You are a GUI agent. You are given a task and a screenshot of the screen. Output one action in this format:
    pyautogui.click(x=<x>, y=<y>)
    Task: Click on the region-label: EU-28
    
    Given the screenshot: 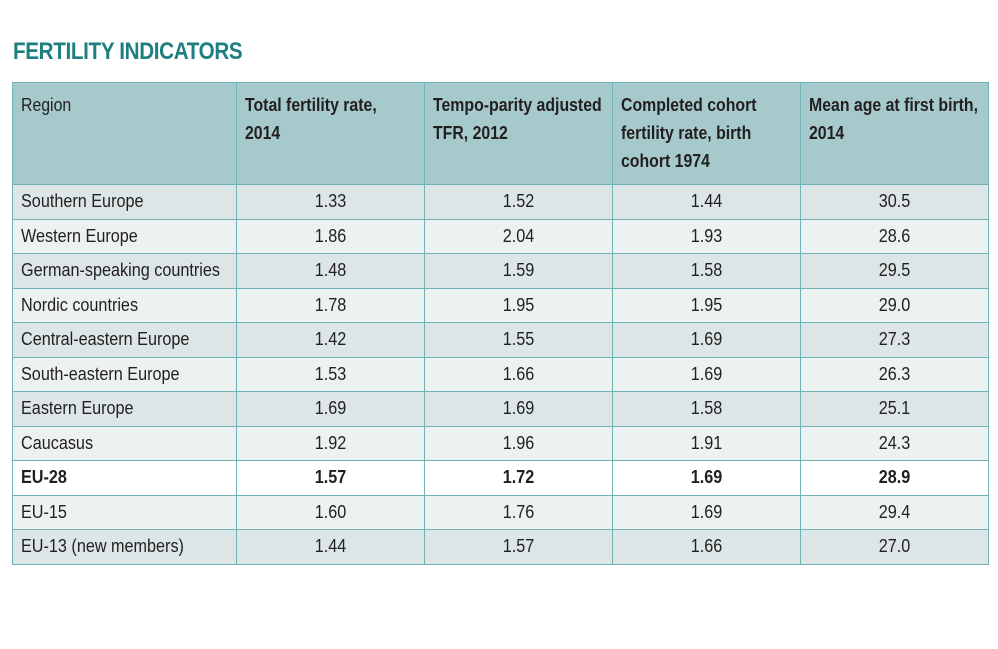 What is the action you would take?
    pyautogui.click(x=44, y=477)
    